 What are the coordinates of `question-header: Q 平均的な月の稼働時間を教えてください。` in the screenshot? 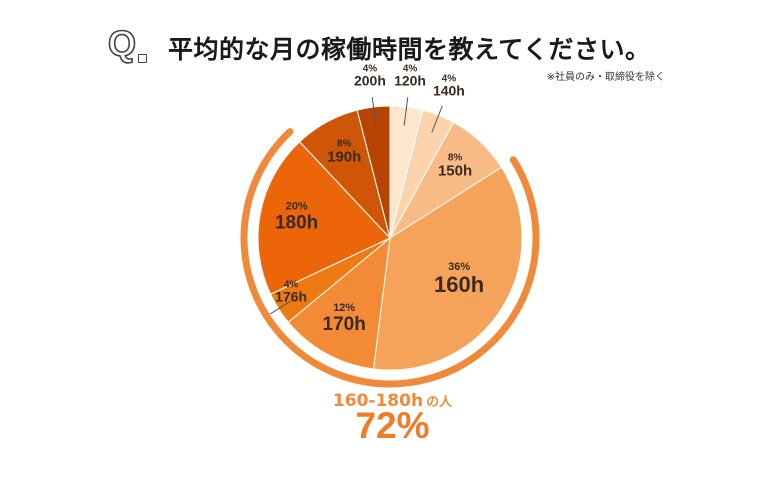 It's located at (387, 46).